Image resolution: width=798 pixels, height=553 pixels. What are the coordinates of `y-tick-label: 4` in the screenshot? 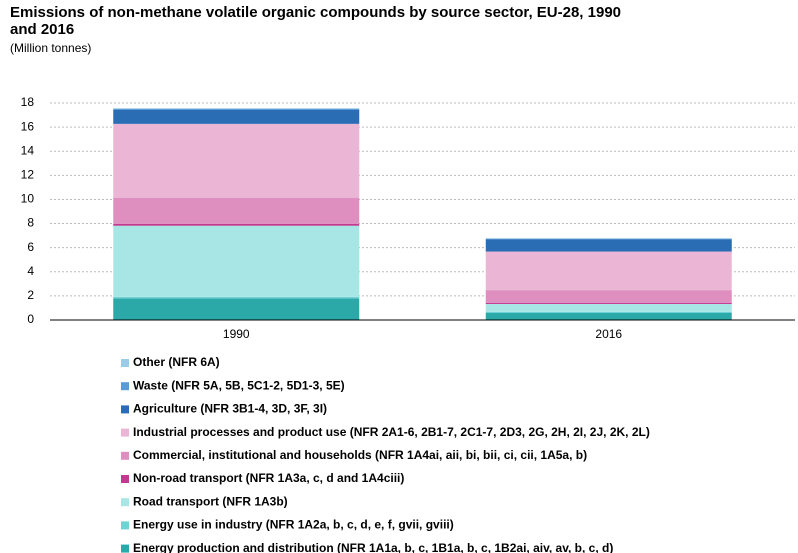 It's located at (30, 271).